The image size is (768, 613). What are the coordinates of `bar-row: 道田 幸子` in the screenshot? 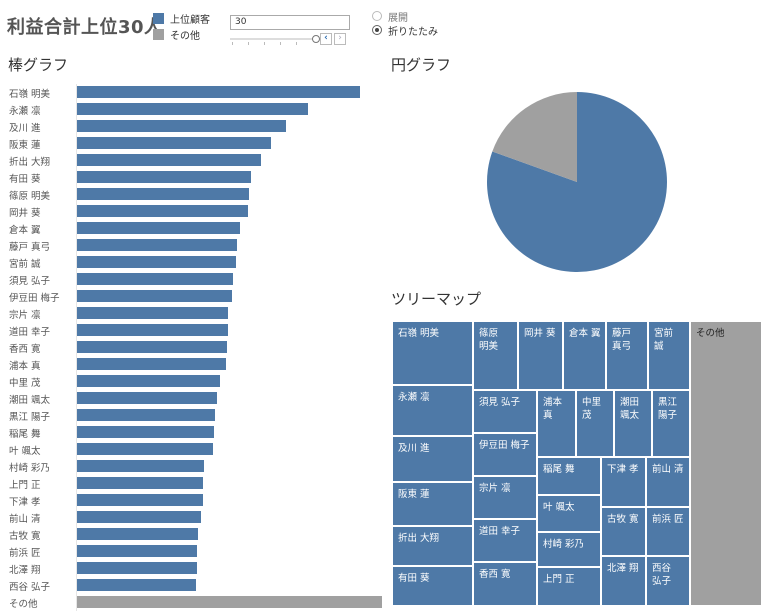 It's located at (195, 330).